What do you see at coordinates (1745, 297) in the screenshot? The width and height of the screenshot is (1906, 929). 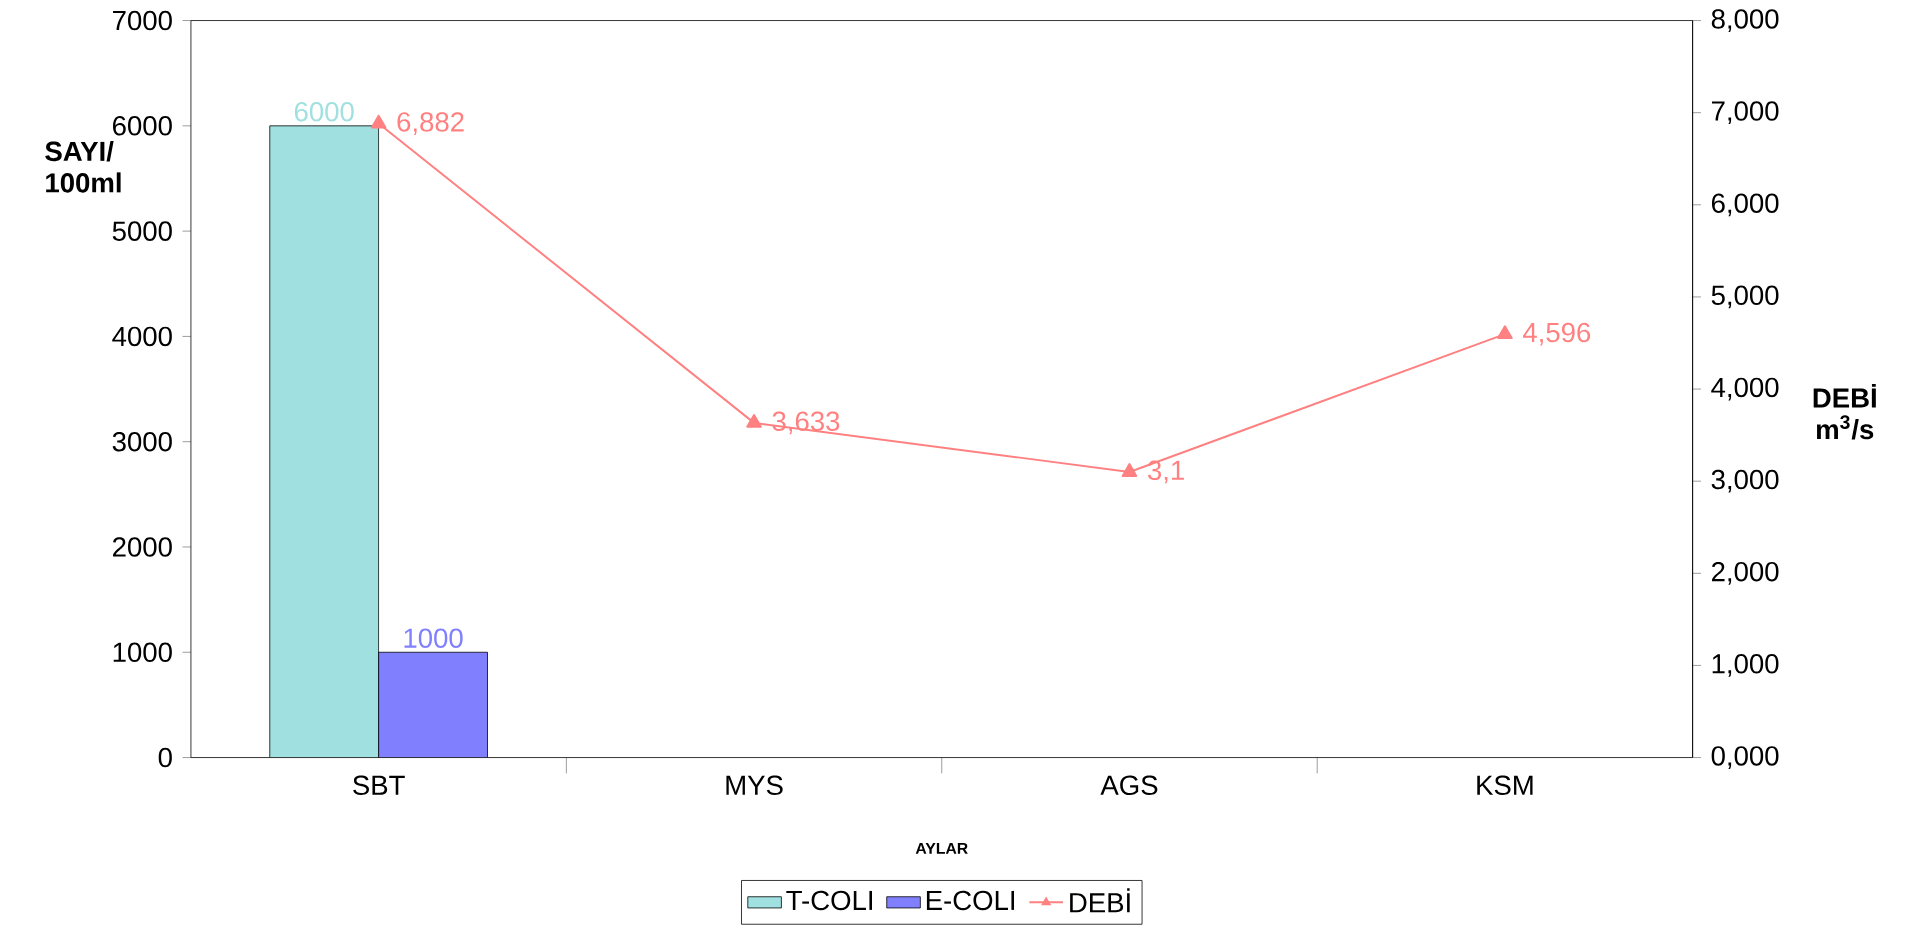 I see `y2-tick-label: 5,000` at bounding box center [1745, 297].